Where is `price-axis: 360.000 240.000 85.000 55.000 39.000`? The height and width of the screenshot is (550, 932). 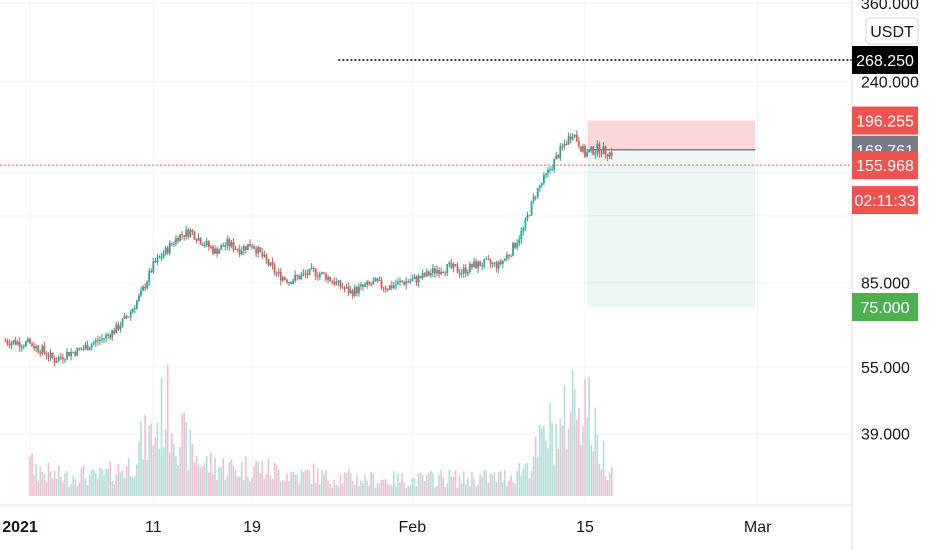 price-axis: 360.000 240.000 85.000 55.000 39.000 is located at coordinates (890, 222).